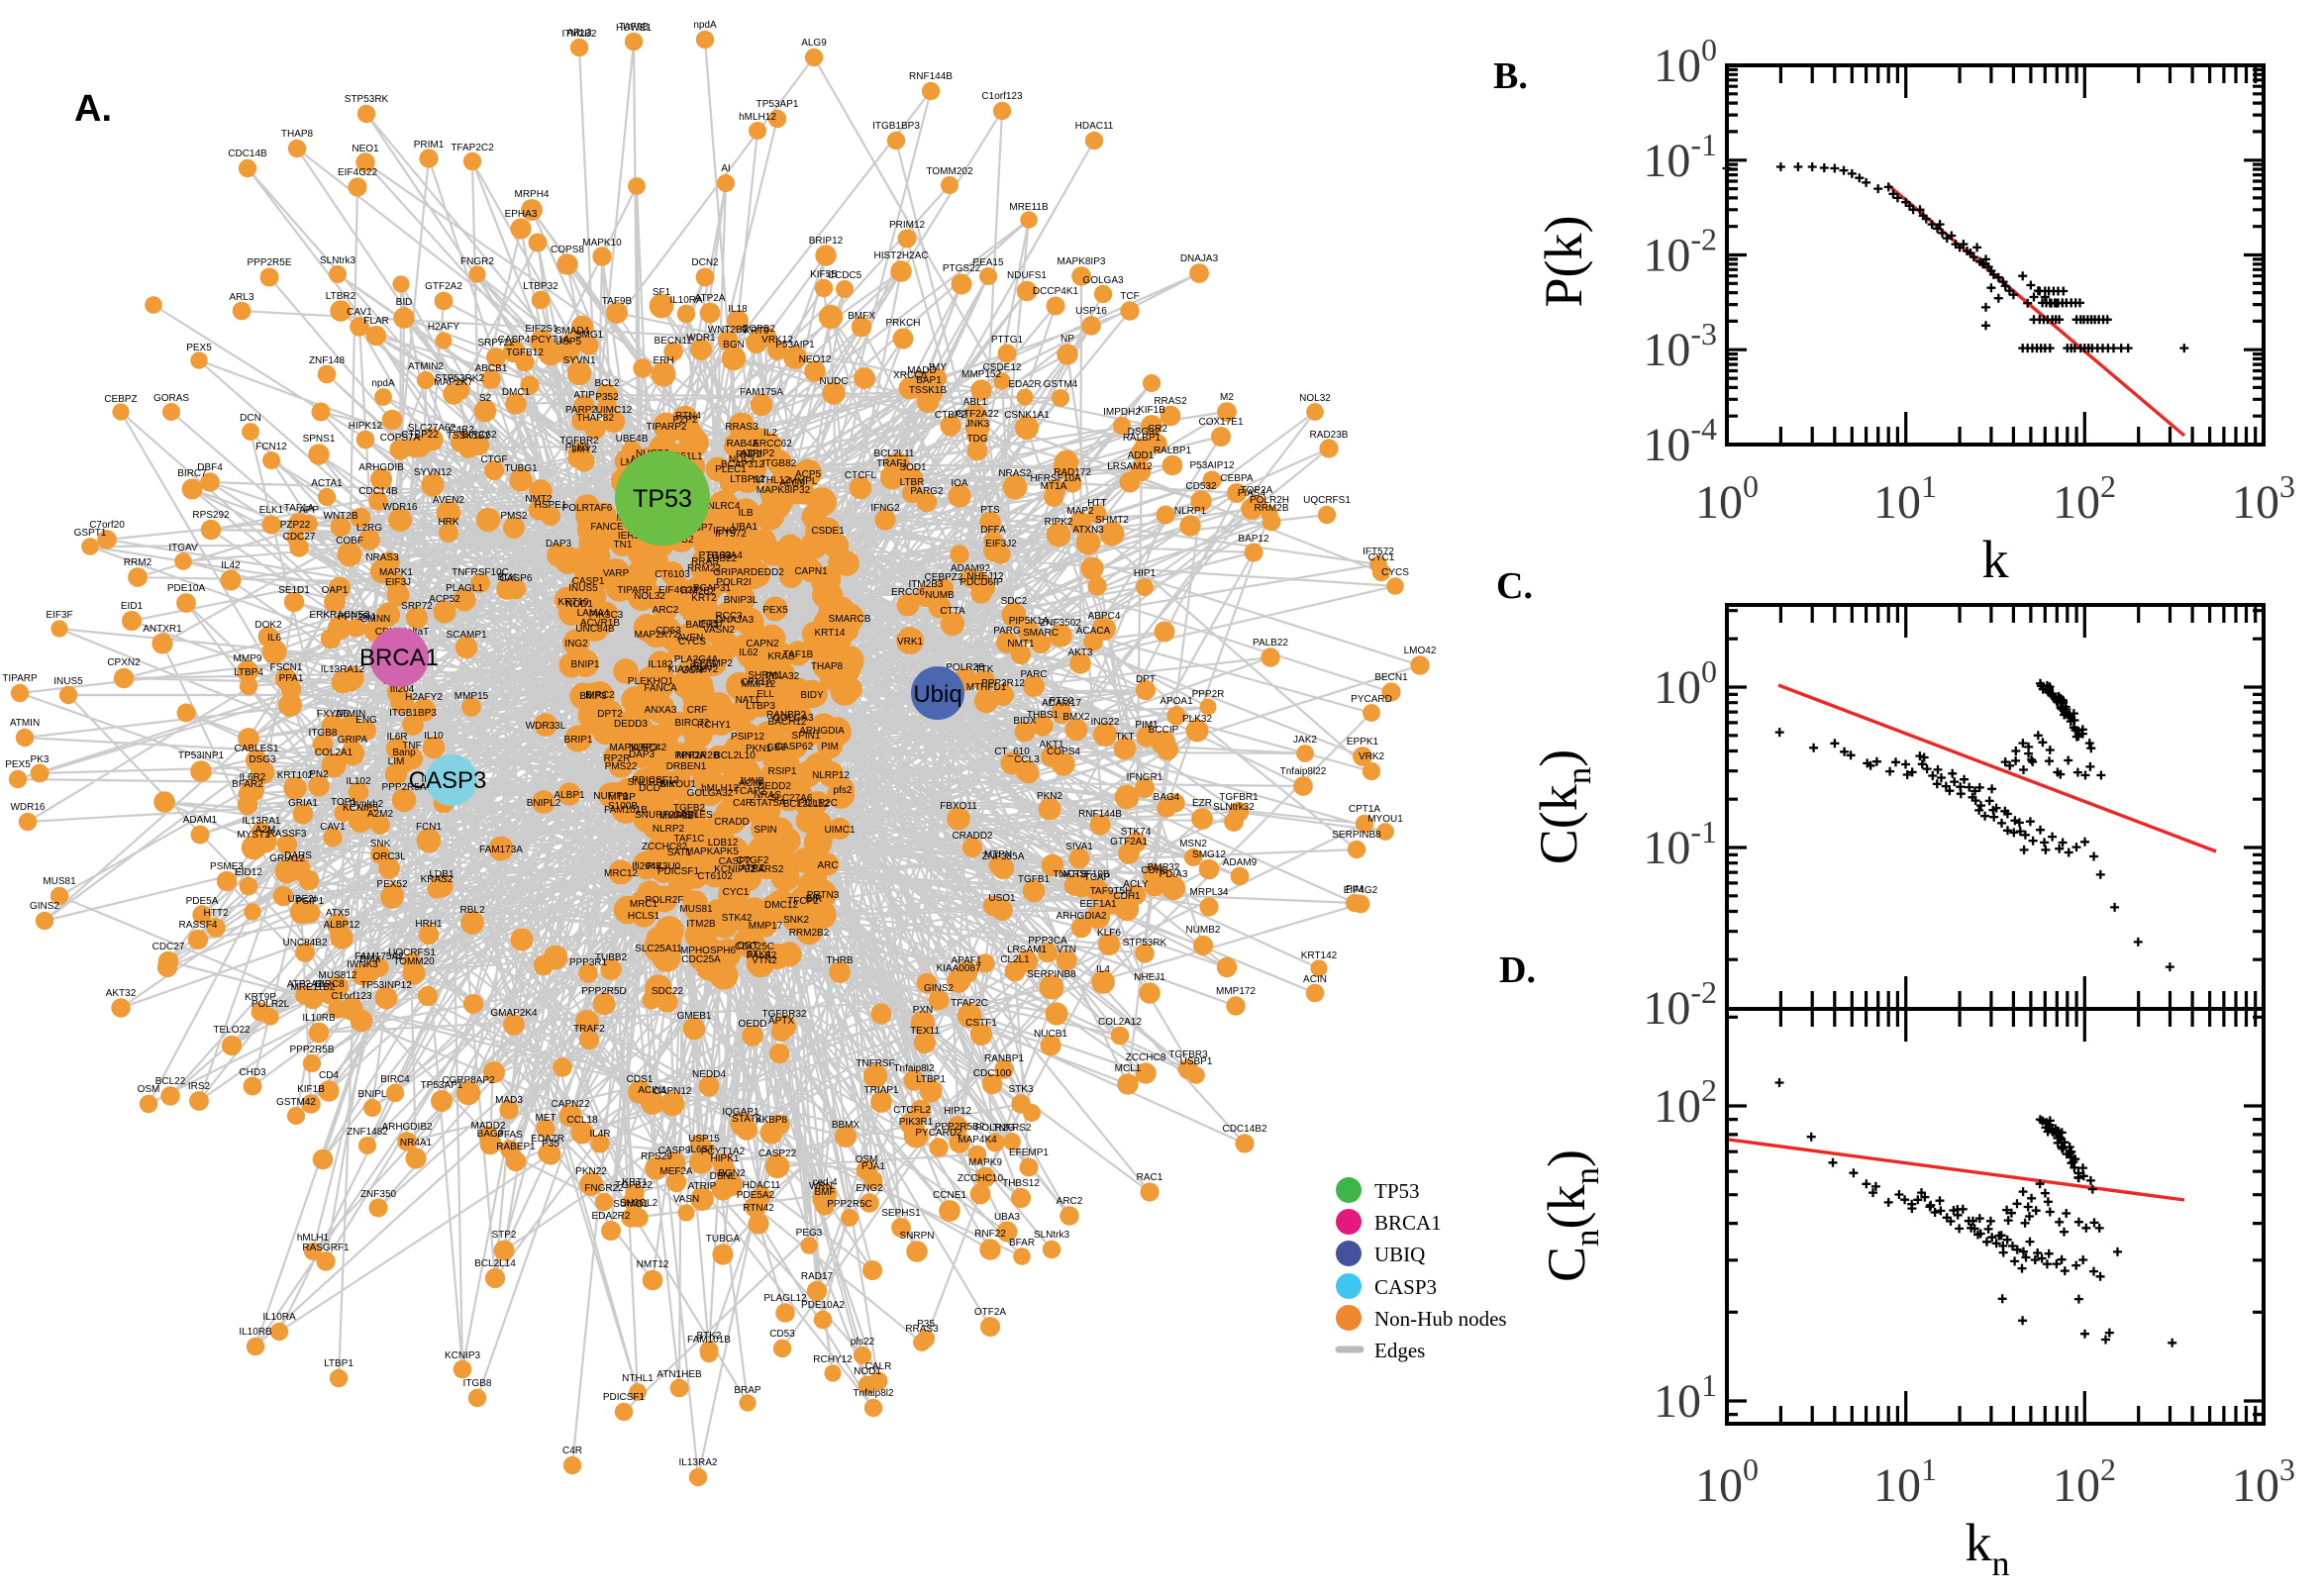 This screenshot has height=1596, width=2323. What do you see at coordinates (352, 996) in the screenshot?
I see `svg-text: C1orf123` at bounding box center [352, 996].